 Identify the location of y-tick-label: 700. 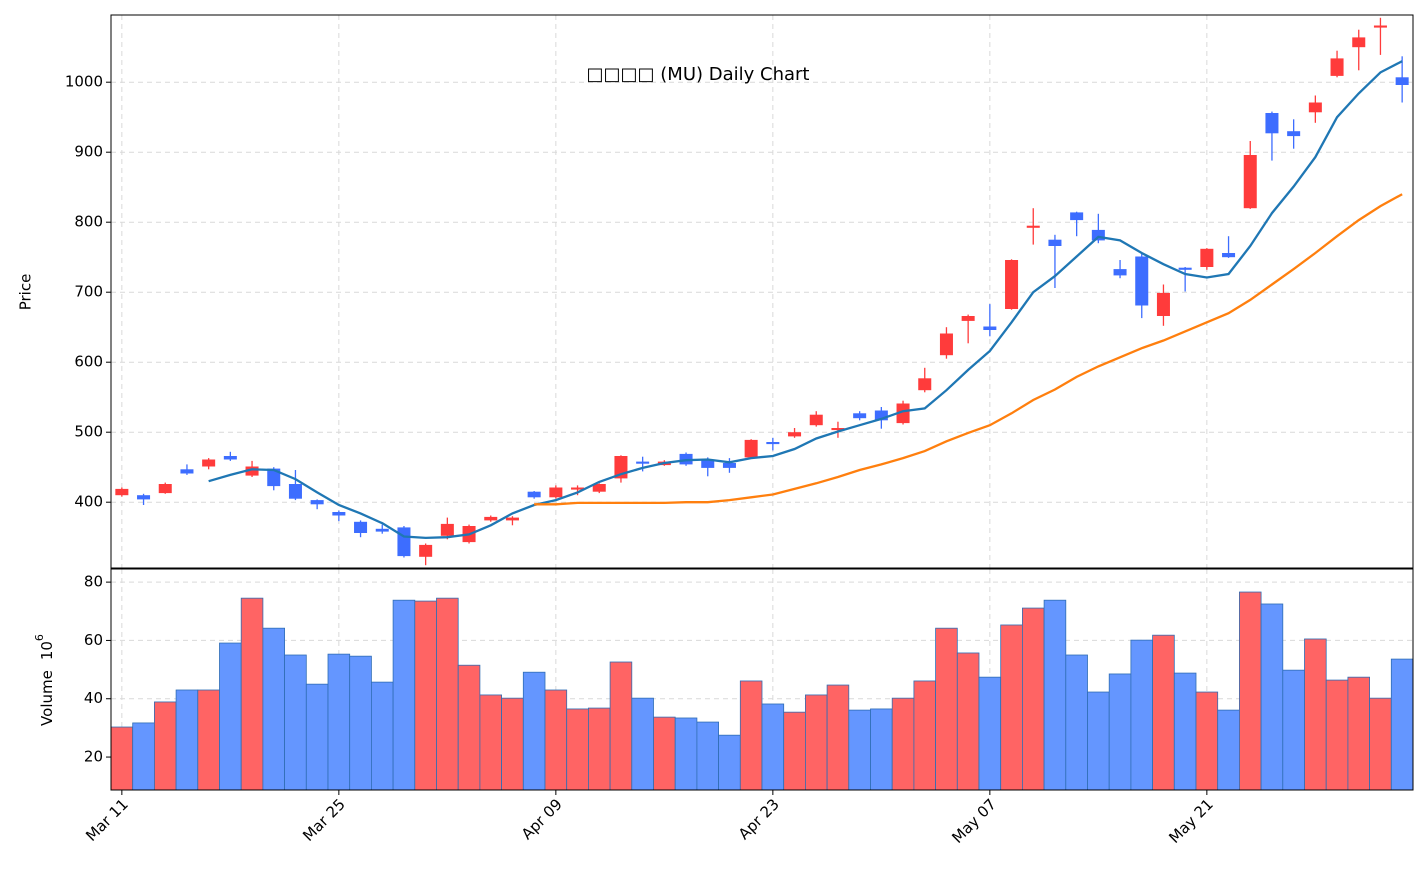
(88, 292).